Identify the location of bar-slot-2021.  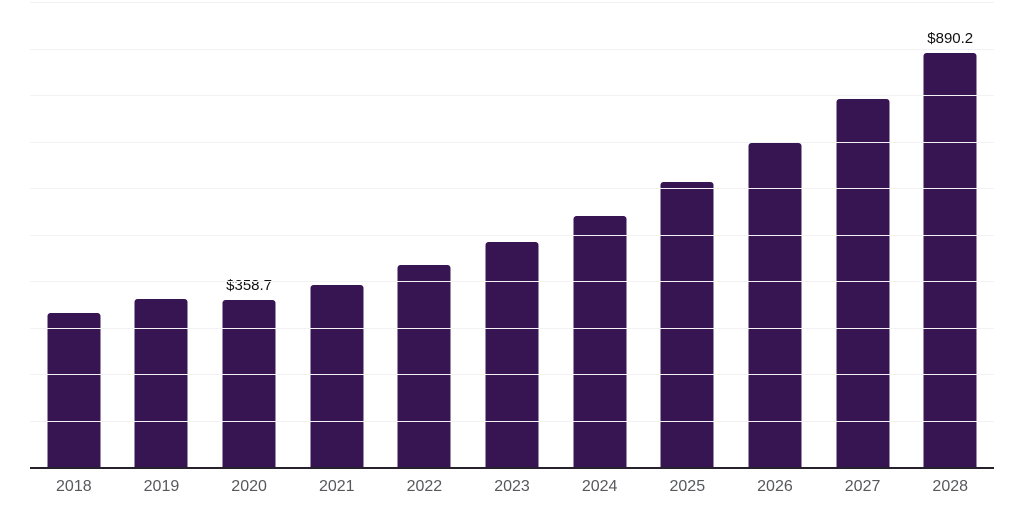
(337, 234).